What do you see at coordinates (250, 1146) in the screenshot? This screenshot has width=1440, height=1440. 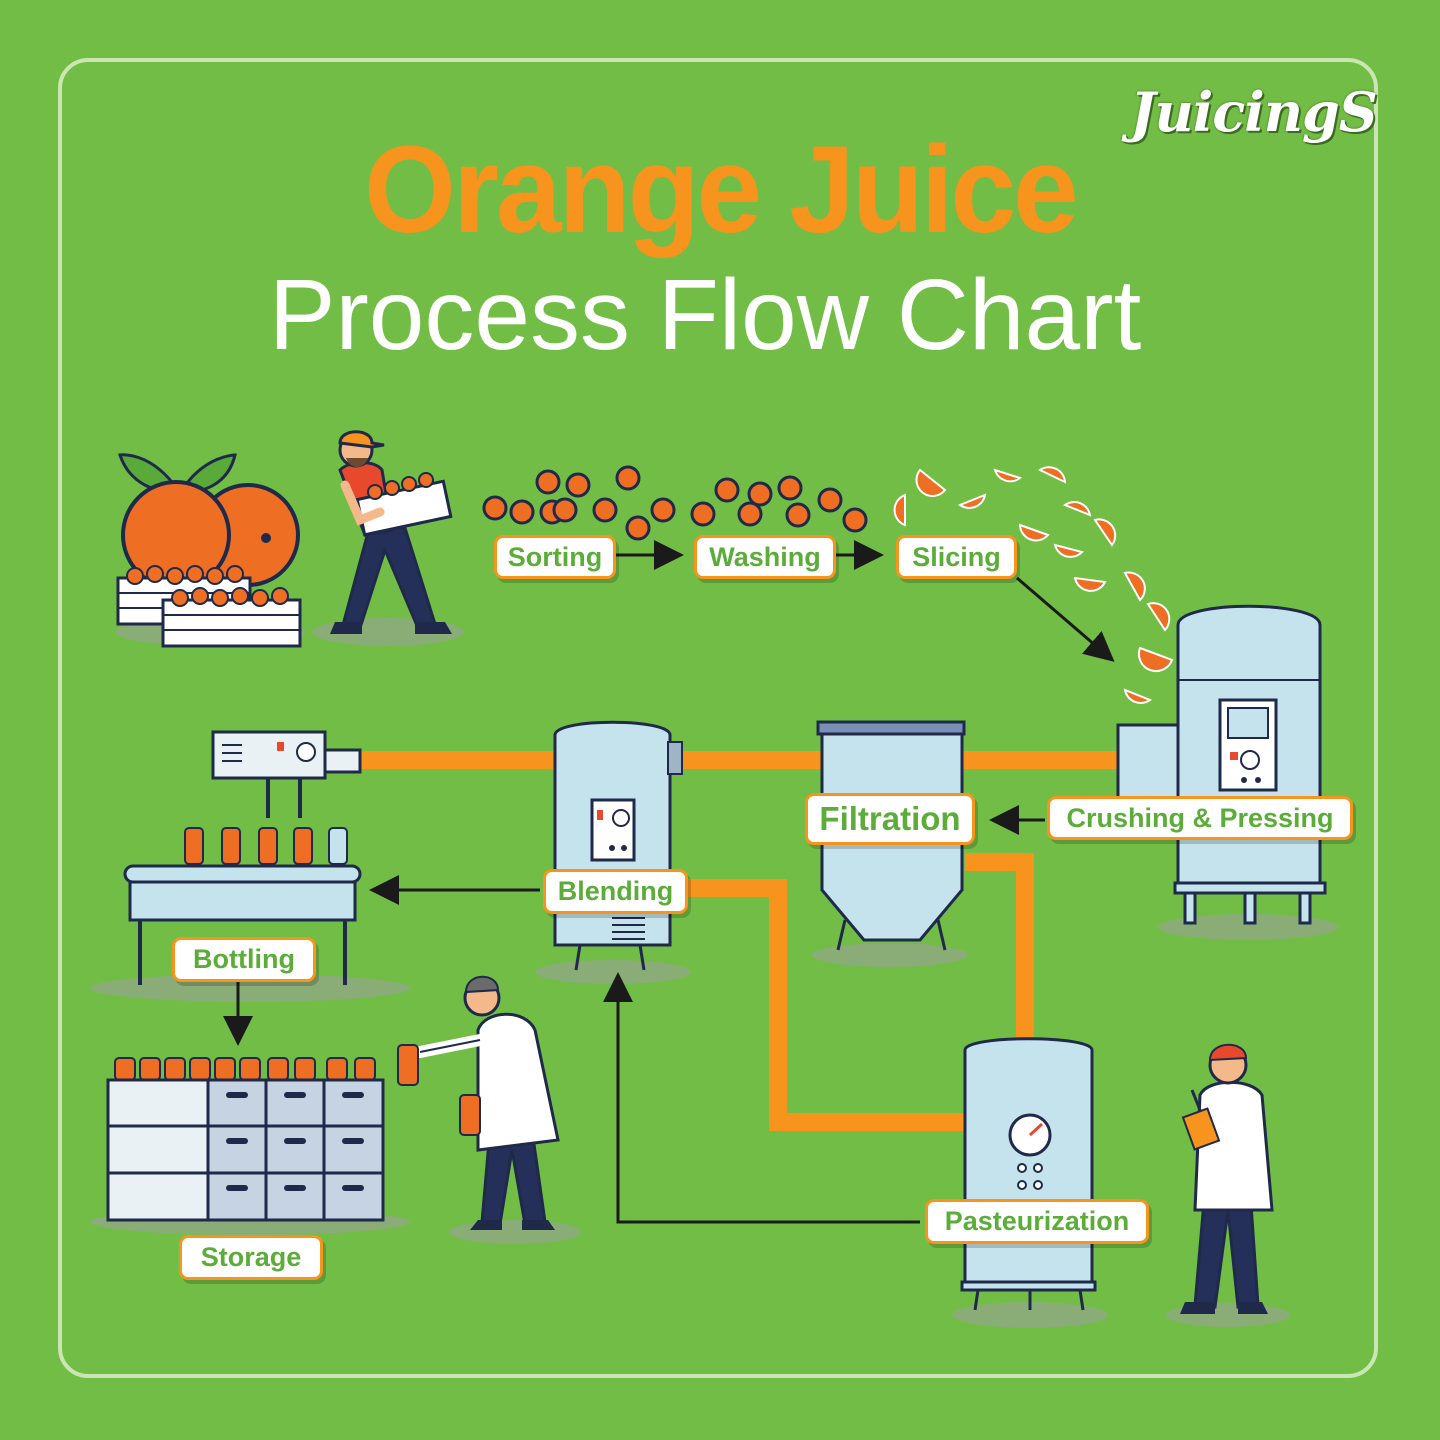 I see `storage-illustration` at bounding box center [250, 1146].